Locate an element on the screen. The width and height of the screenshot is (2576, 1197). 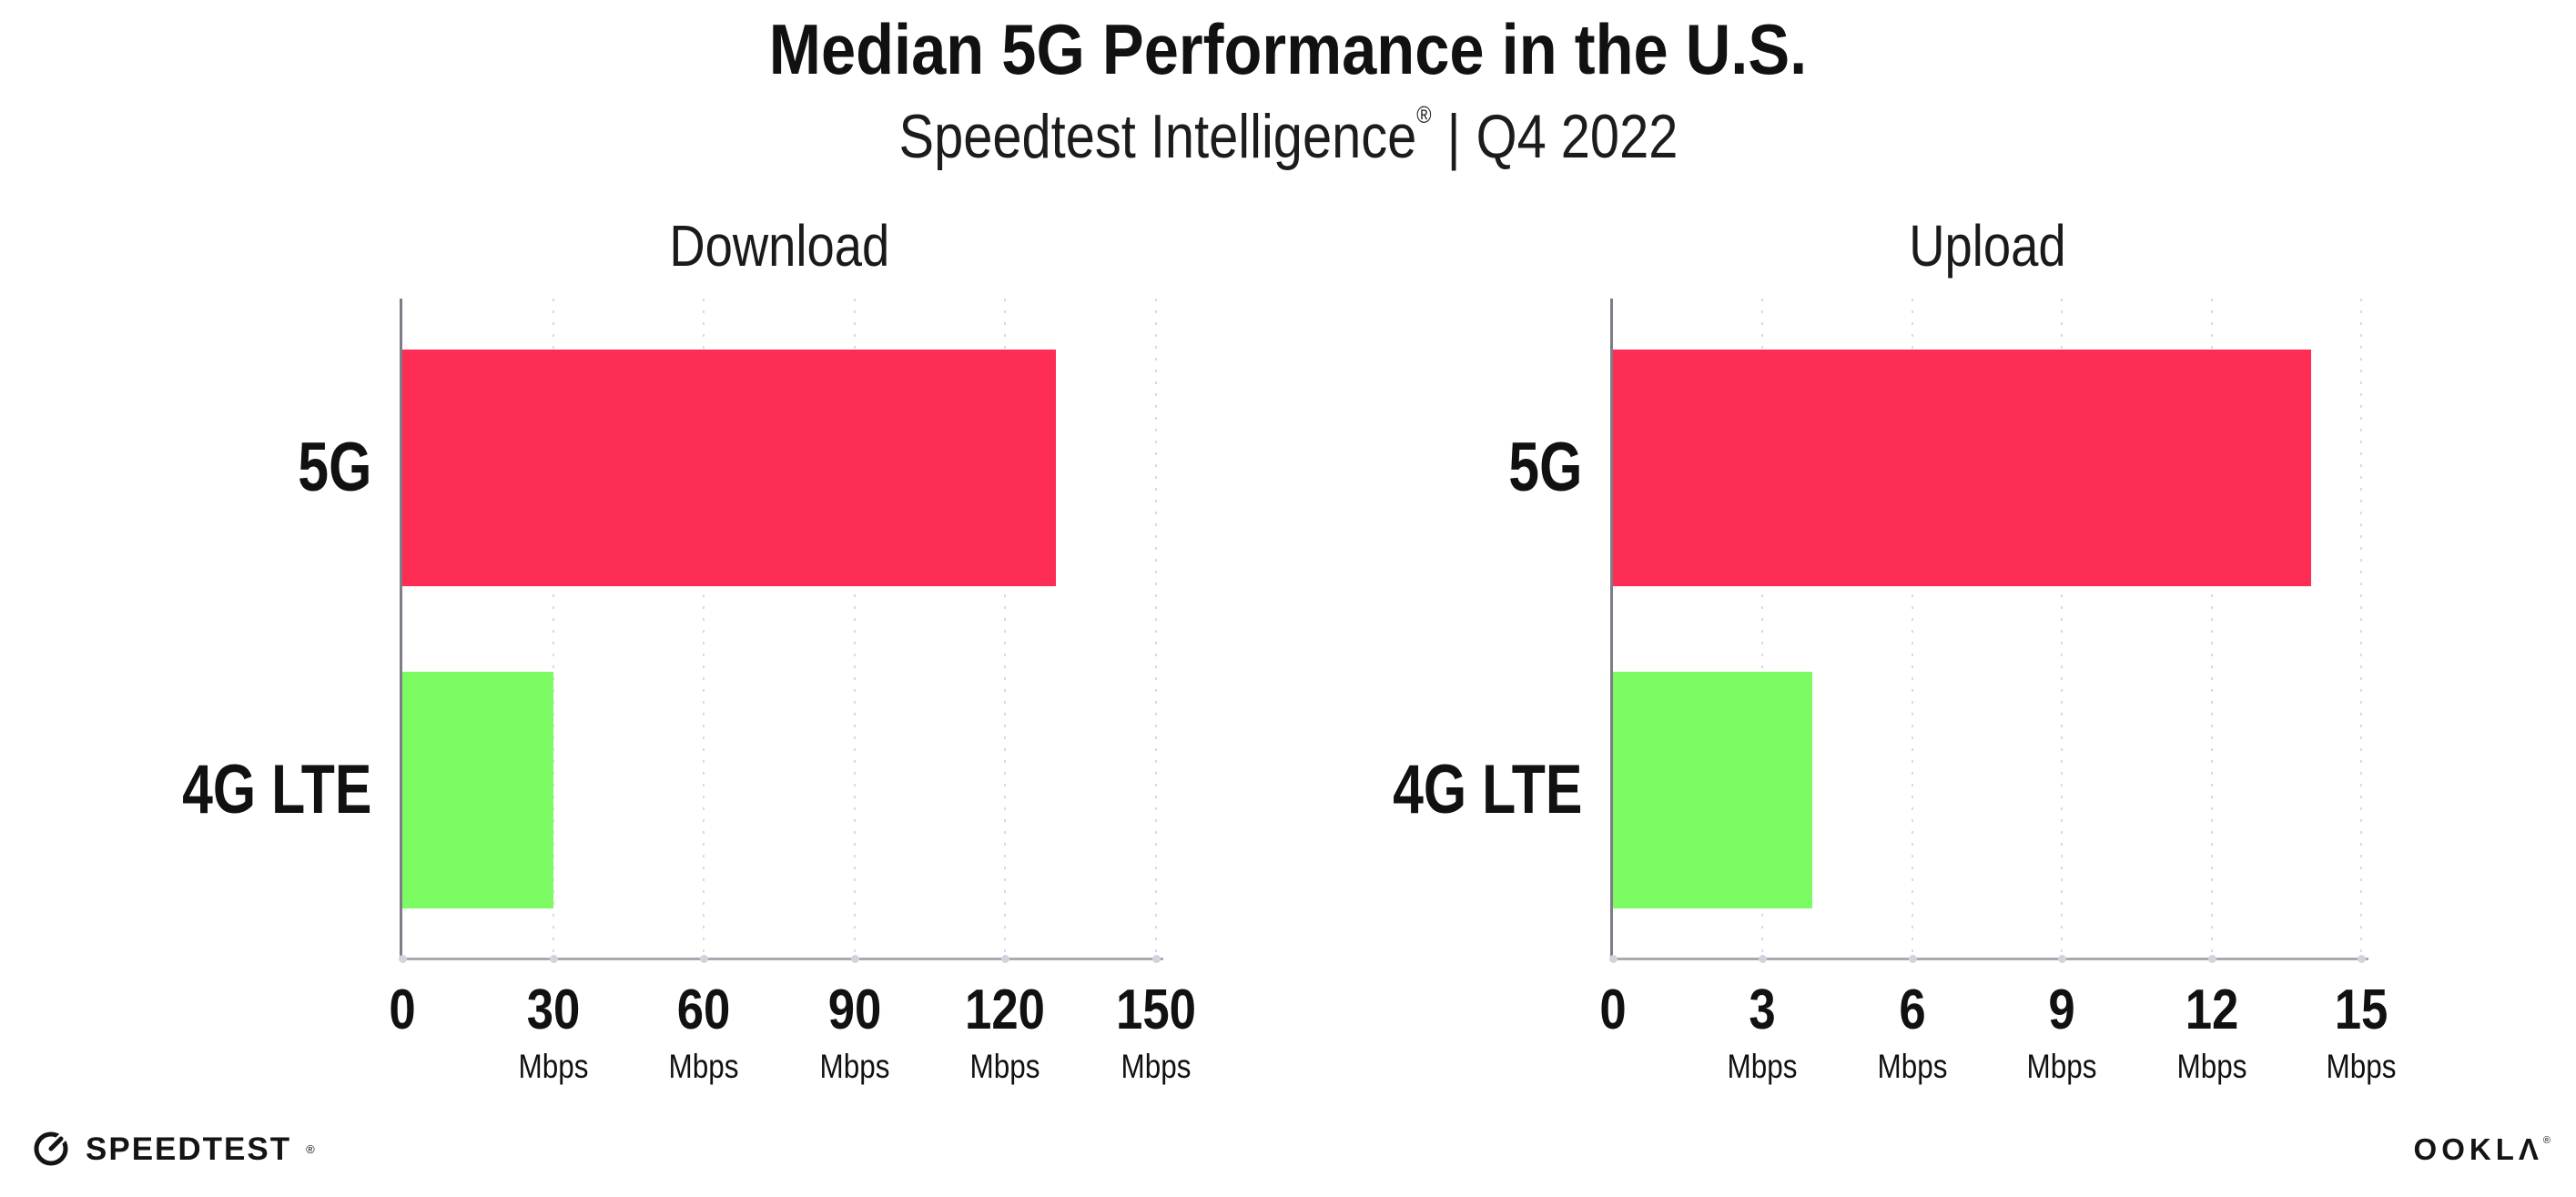
x-tick: 60 Mbps is located at coordinates (704, 1032).